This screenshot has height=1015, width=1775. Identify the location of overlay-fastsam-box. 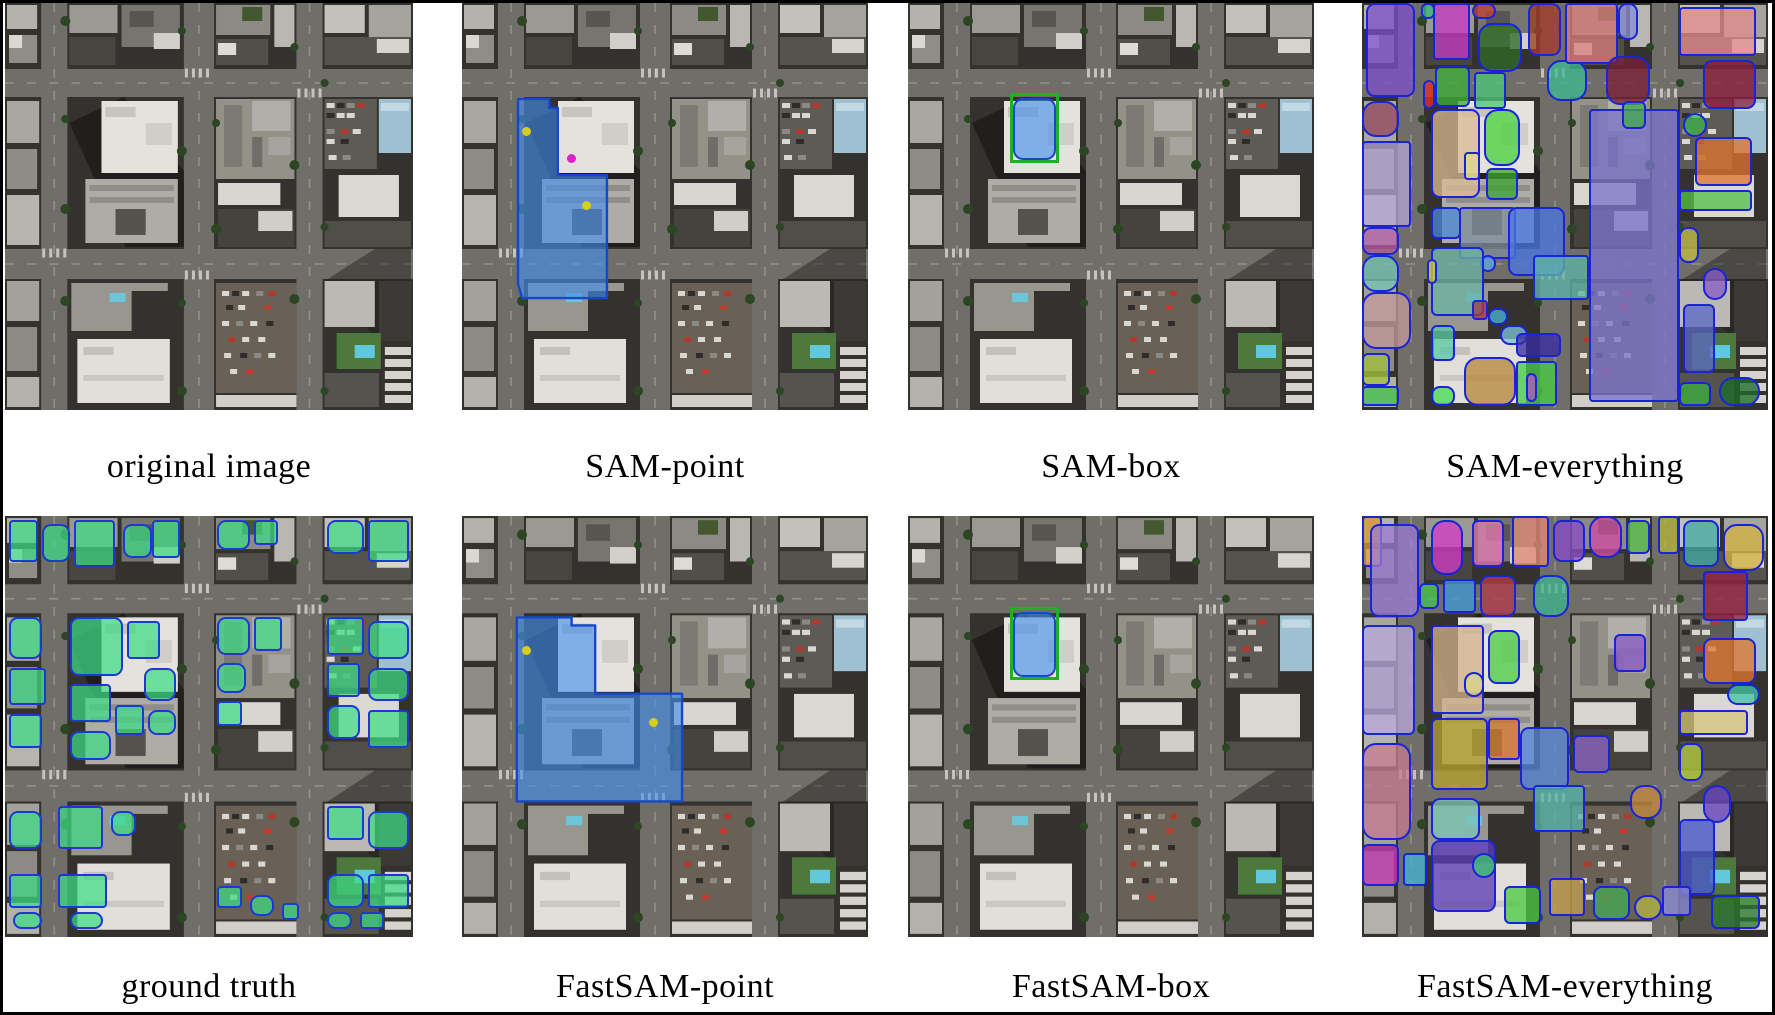
(1111, 726).